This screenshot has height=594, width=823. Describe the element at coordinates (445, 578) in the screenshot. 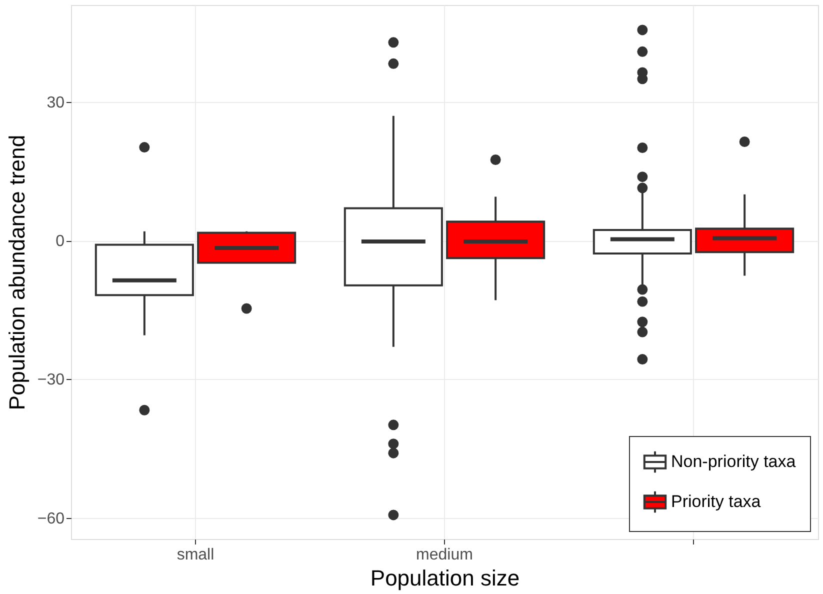

I see `x-axis-title: Population size` at that location.